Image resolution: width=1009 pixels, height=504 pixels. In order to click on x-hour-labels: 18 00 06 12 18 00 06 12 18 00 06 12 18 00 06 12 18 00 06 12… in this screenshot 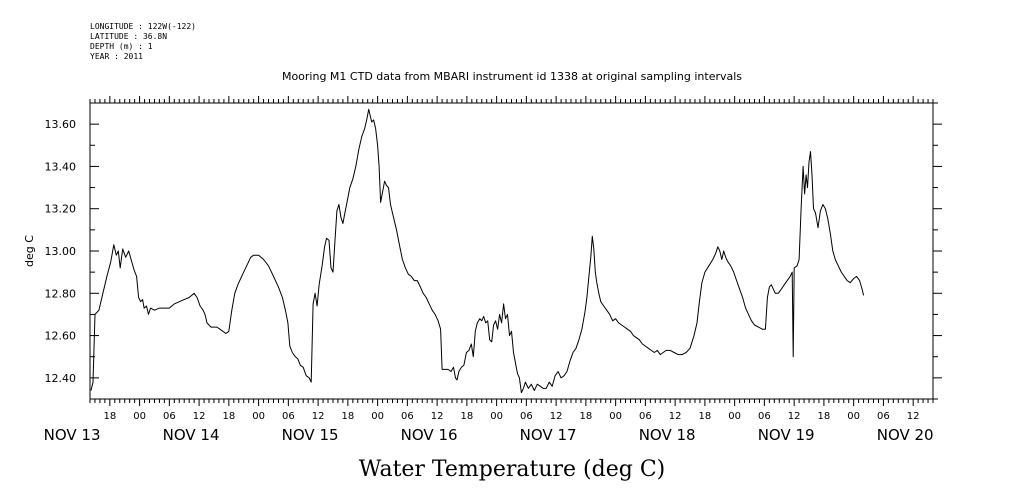, I will do `click(511, 416)`.